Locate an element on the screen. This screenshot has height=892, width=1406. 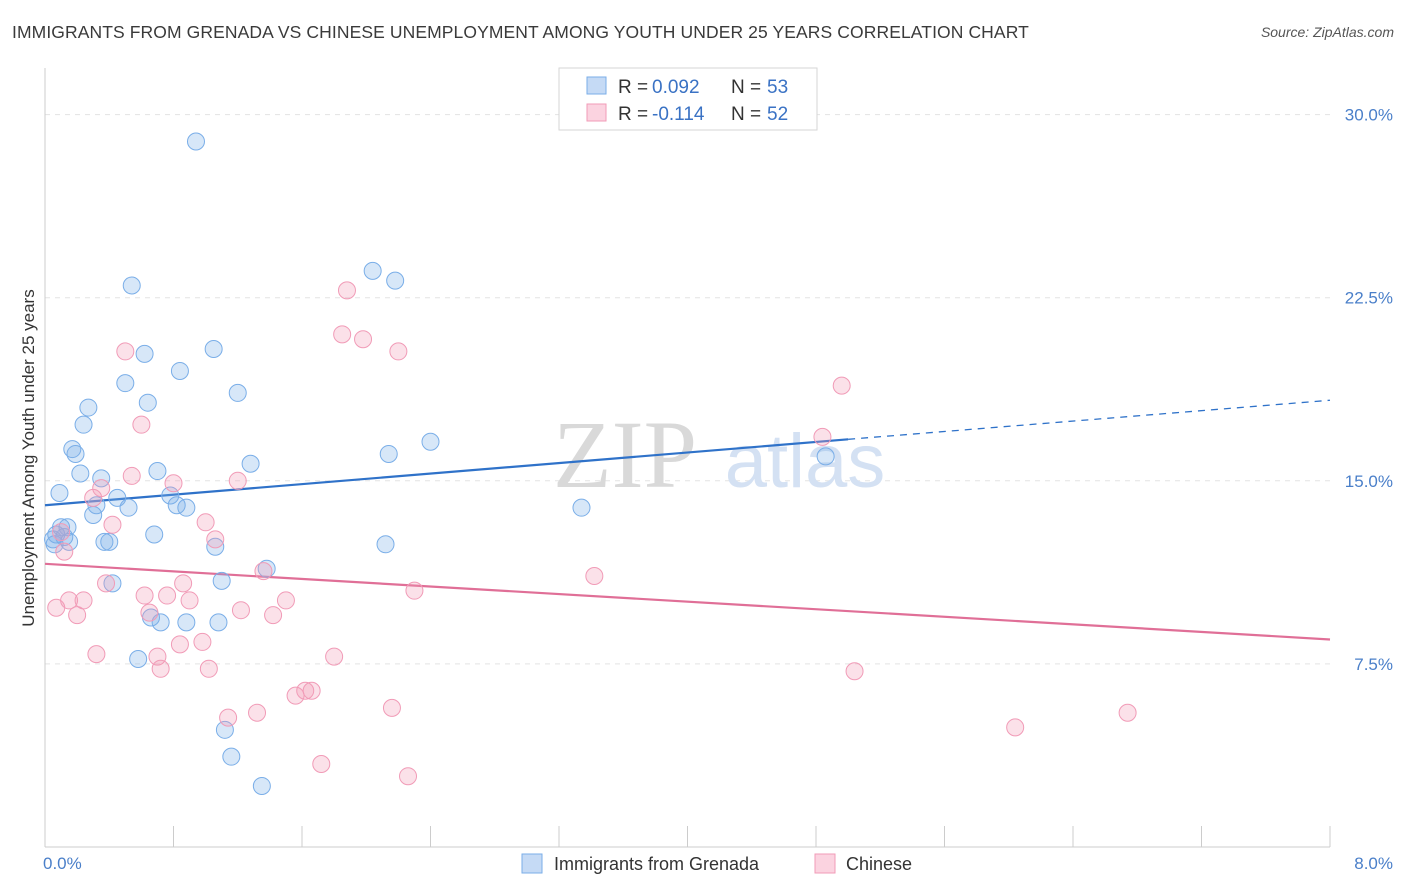
legend-n-value-1: 53 is located at coordinates (777, 87).